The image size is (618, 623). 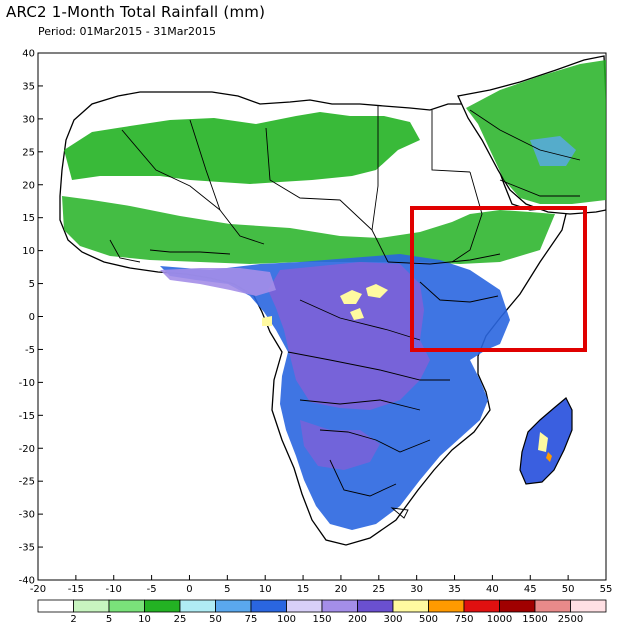 I want to click on legend-label: 200, so click(x=357, y=618).